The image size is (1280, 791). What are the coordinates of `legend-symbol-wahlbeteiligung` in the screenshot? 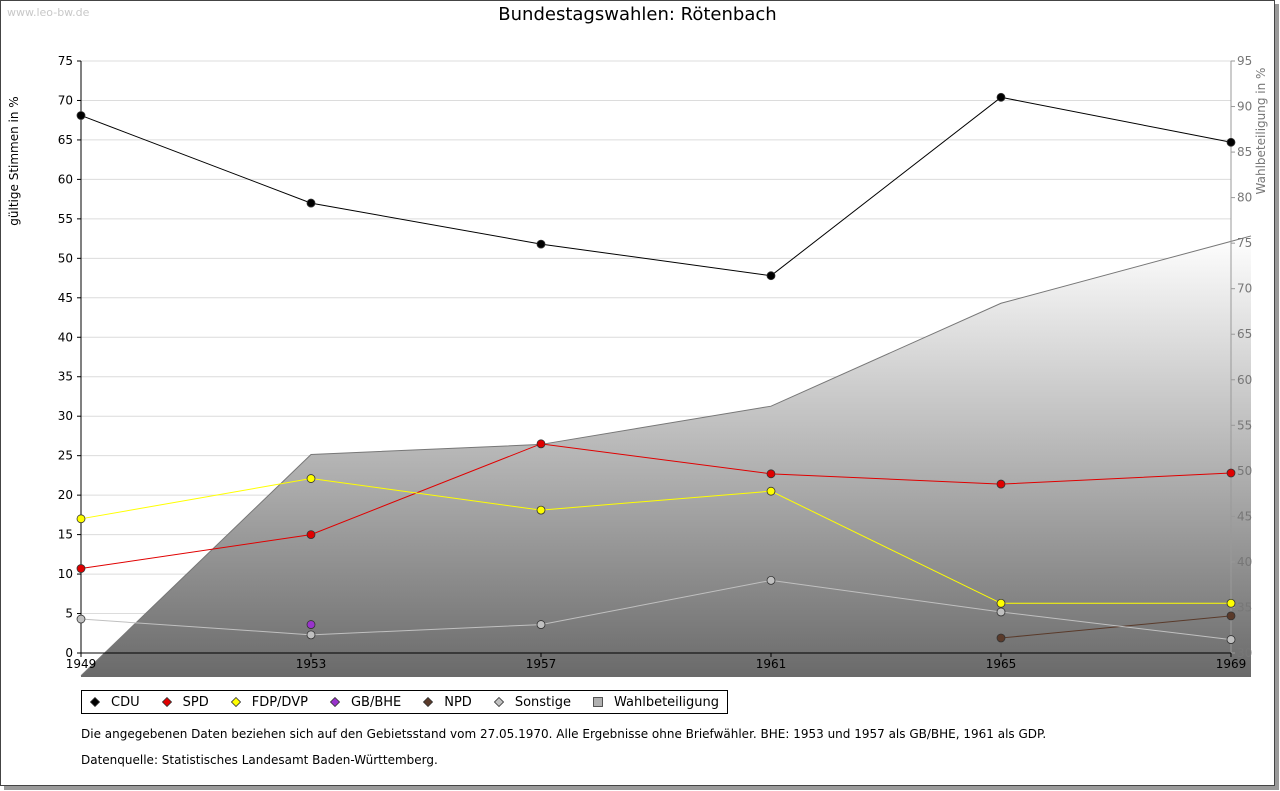 It's located at (598, 702).